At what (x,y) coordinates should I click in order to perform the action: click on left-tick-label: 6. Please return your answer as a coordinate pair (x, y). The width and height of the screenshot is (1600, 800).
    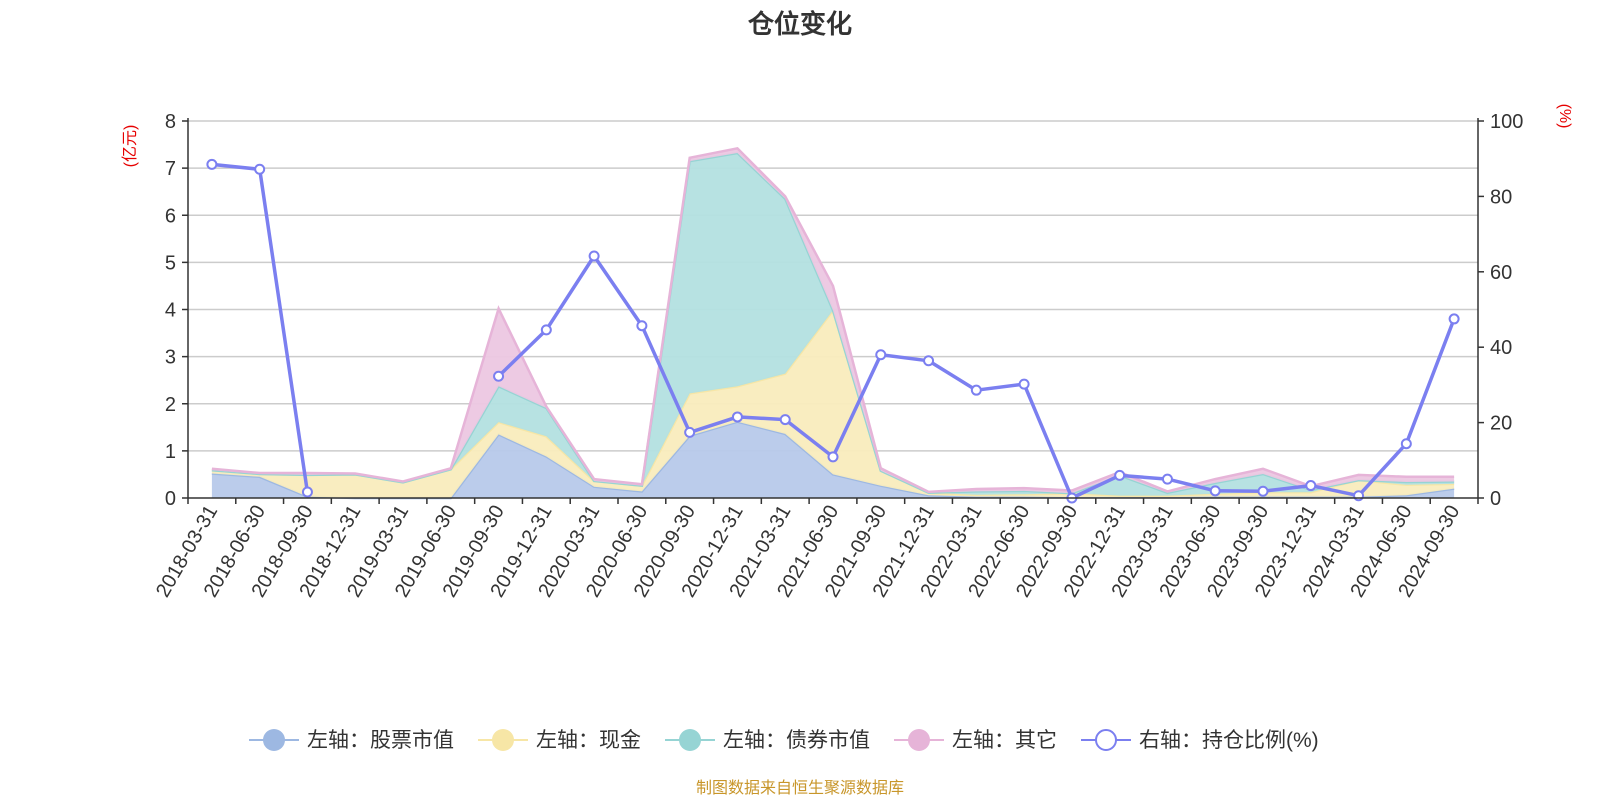
    Looking at the image, I should click on (170, 216).